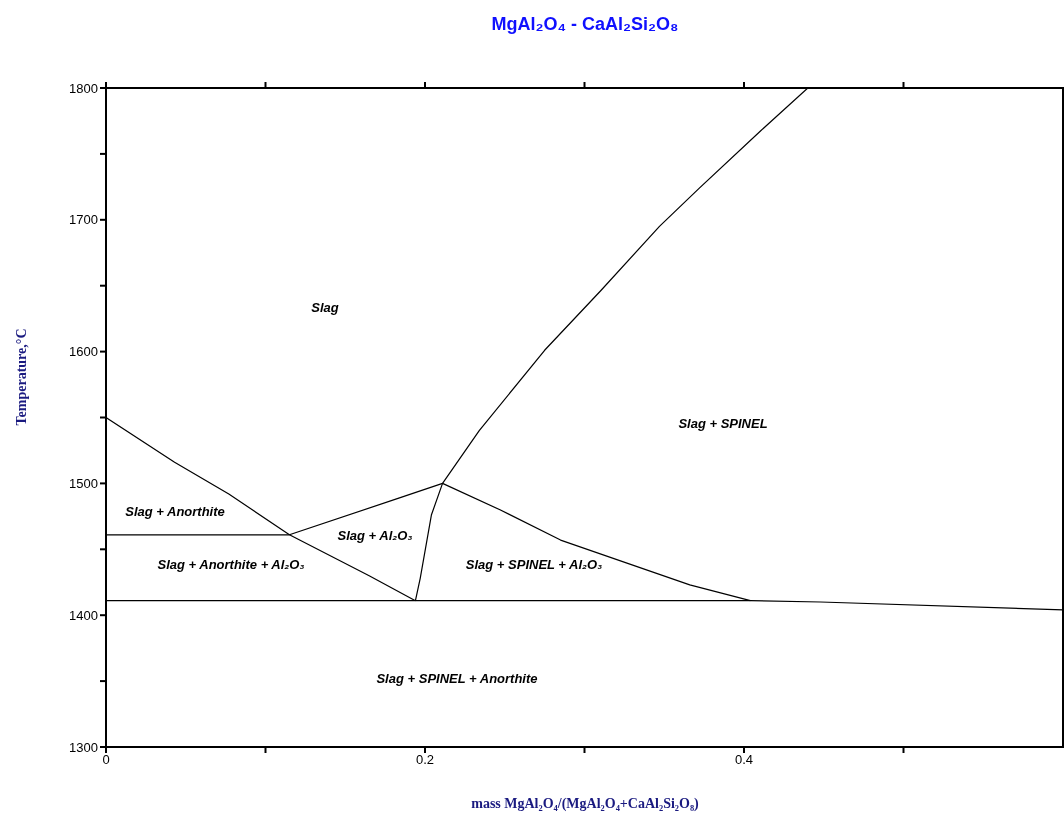 This screenshot has width=1064, height=816. Describe the element at coordinates (21, 377) in the screenshot. I see `y-axis-title: Temperature,°C` at that location.